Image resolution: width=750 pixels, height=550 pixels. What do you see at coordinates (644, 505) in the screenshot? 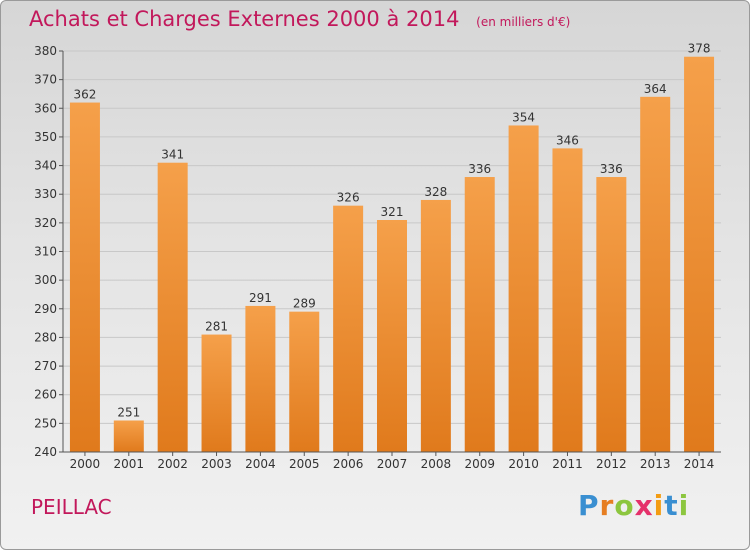
I see `logo-letter: x` at bounding box center [644, 505].